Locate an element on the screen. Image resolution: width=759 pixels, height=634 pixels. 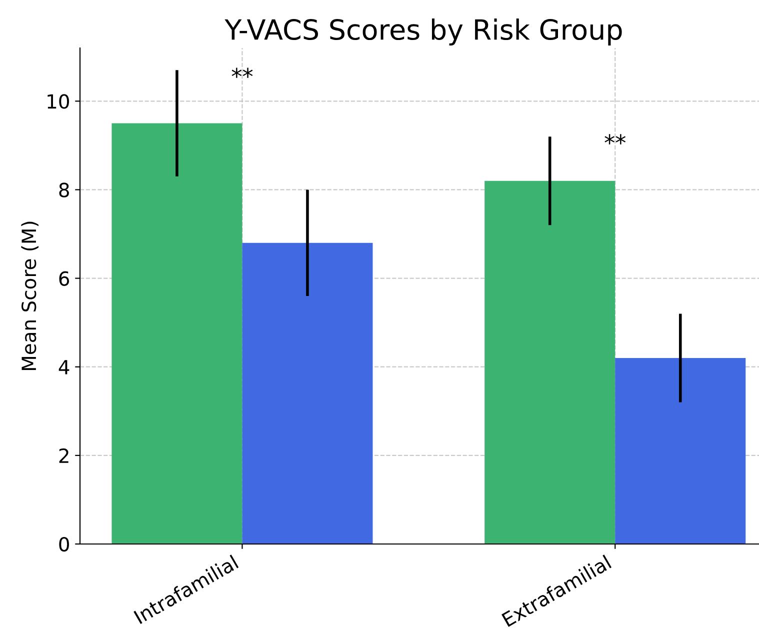
y-tick-label: 0 is located at coordinates (64, 544).